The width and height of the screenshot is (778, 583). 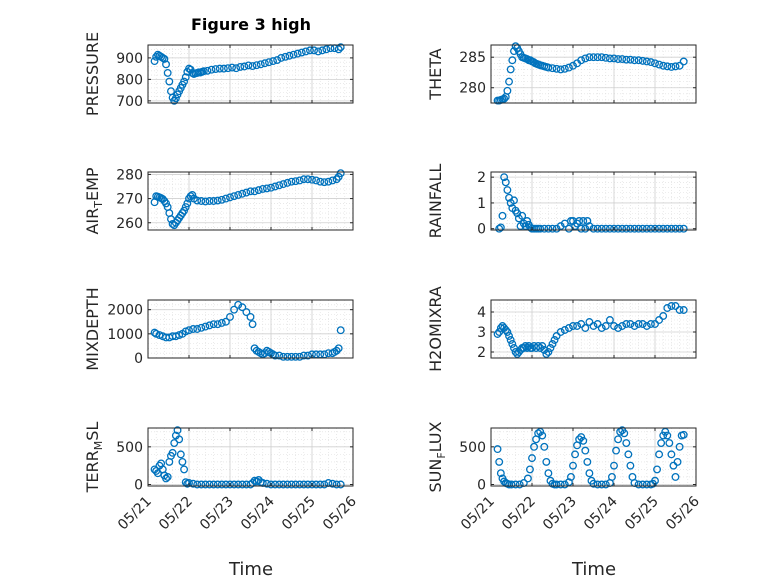 I want to click on grid, so click(x=250, y=201).